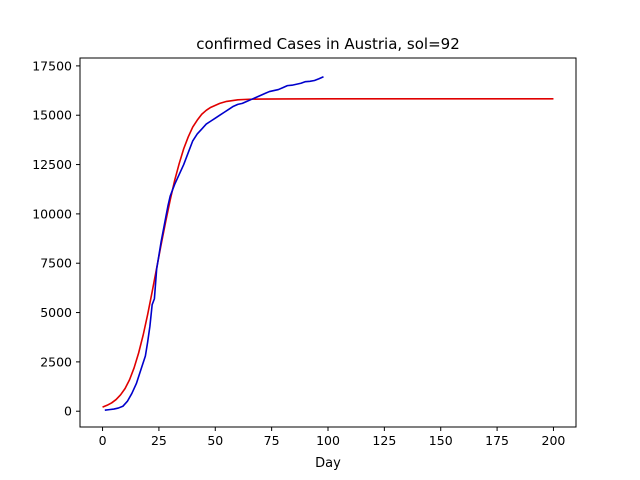 Image resolution: width=640 pixels, height=480 pixels. I want to click on x-axis-label: Day, so click(328, 463).